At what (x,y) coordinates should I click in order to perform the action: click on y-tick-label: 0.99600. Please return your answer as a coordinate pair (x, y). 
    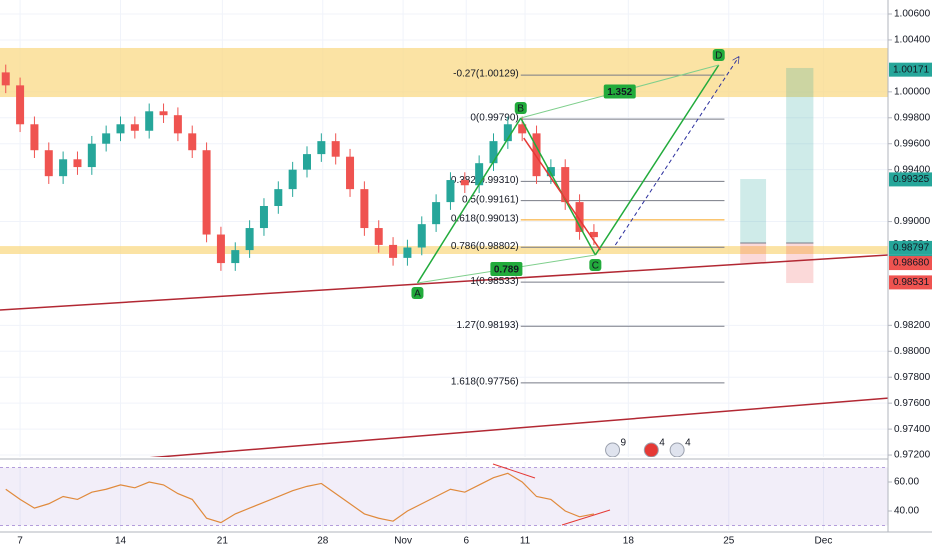
    Looking at the image, I should click on (912, 143).